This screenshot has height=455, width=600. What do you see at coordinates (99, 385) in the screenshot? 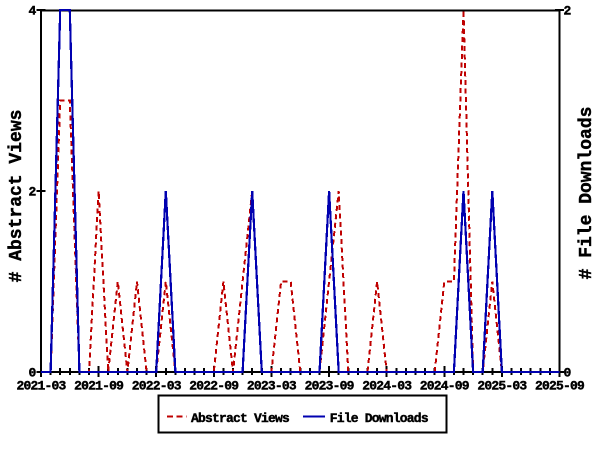
I see `svg-text: 2021-09` at bounding box center [99, 385].